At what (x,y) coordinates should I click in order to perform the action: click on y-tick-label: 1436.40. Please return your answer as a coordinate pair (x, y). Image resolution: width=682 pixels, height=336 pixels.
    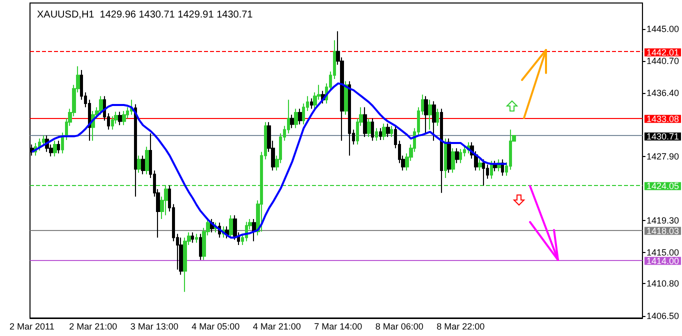
    Looking at the image, I should click on (663, 93).